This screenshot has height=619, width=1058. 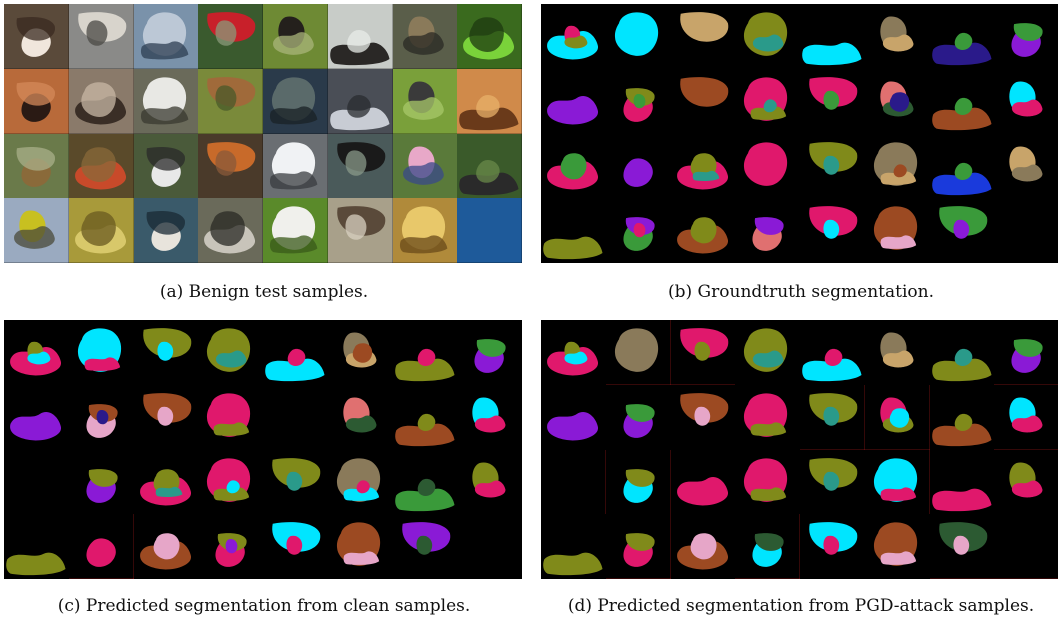 What do you see at coordinates (359, 54) in the screenshot?
I see `photo-subject` at bounding box center [359, 54].